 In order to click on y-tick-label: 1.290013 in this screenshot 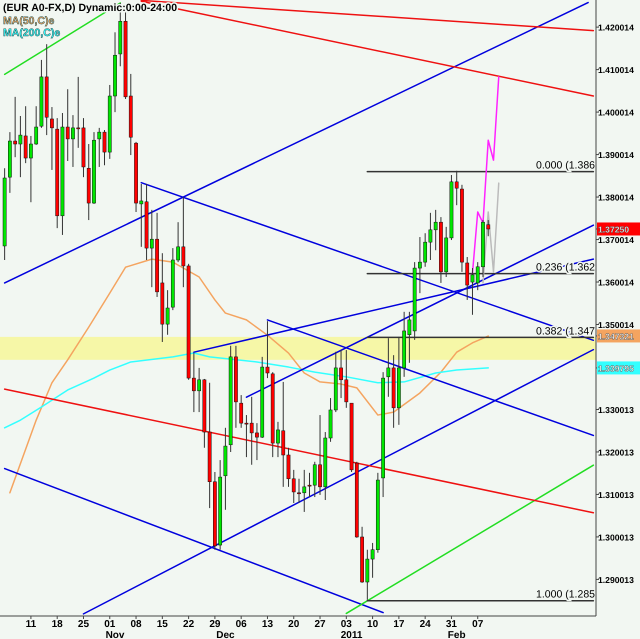, I will do `click(616, 579)`.